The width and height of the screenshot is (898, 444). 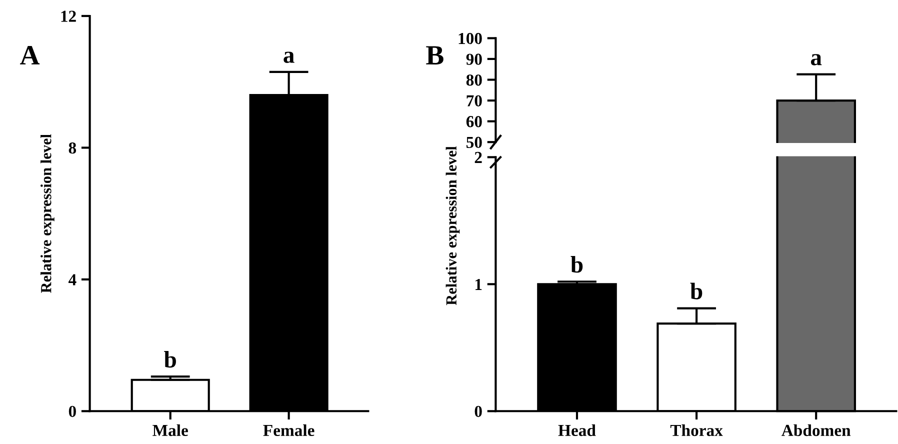 I want to click on y-tick-label: 80, so click(x=474, y=80).